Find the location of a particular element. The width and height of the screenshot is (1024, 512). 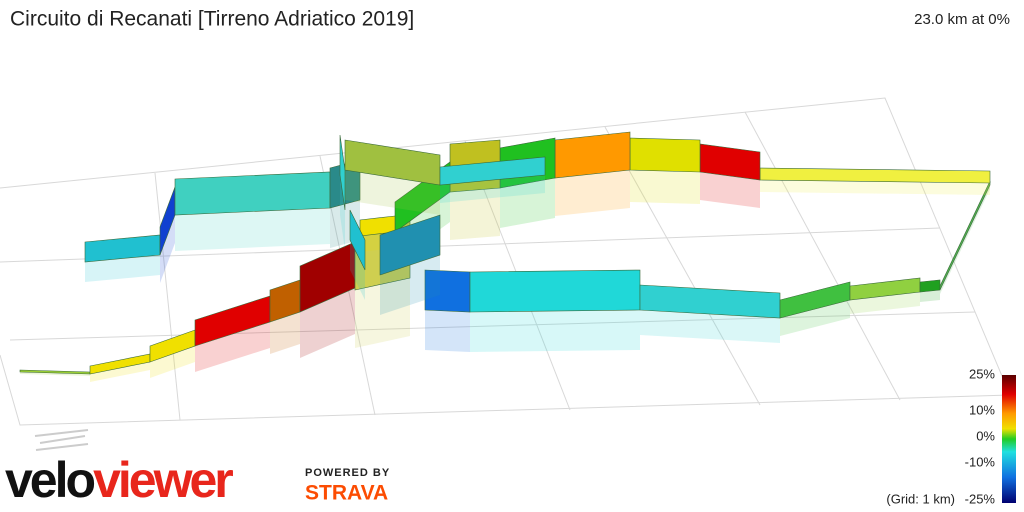

logo-end: viewer is located at coordinates (163, 480).